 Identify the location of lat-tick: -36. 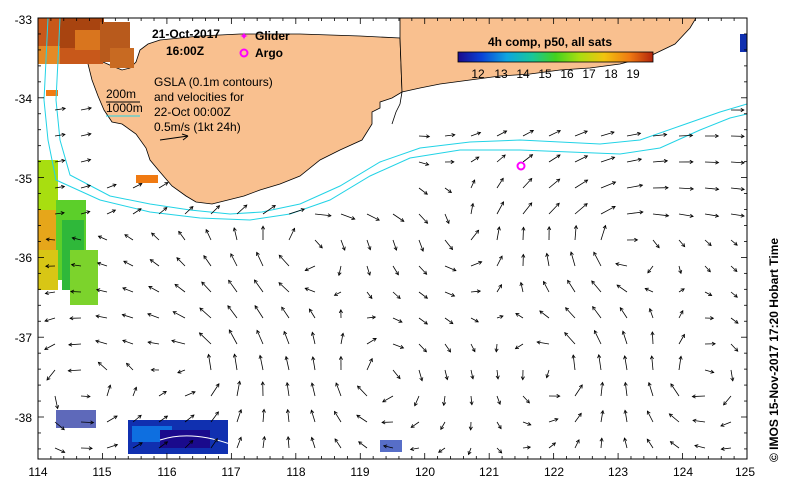
(24, 258).